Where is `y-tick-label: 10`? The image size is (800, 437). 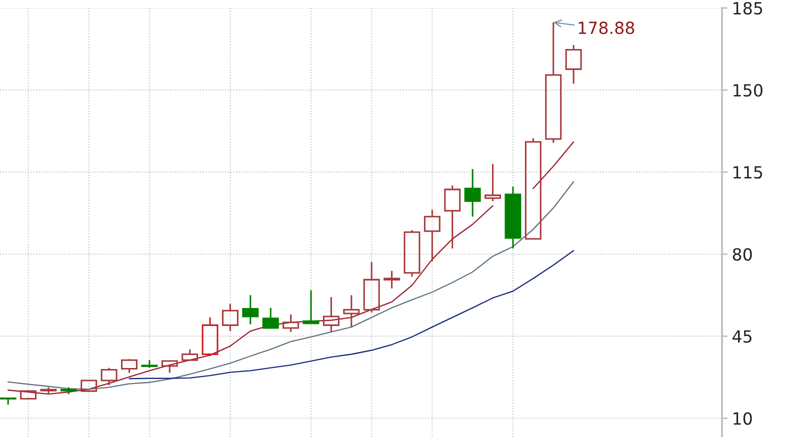
y-tick-label: 10 is located at coordinates (743, 418).